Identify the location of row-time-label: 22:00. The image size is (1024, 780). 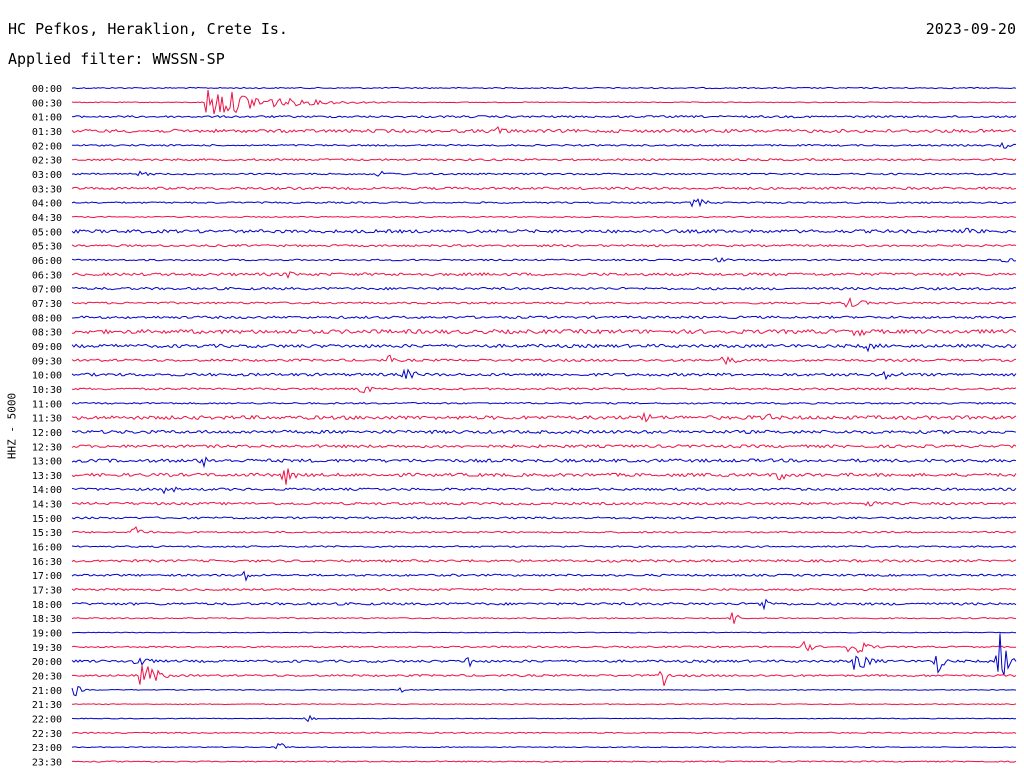
(47, 720).